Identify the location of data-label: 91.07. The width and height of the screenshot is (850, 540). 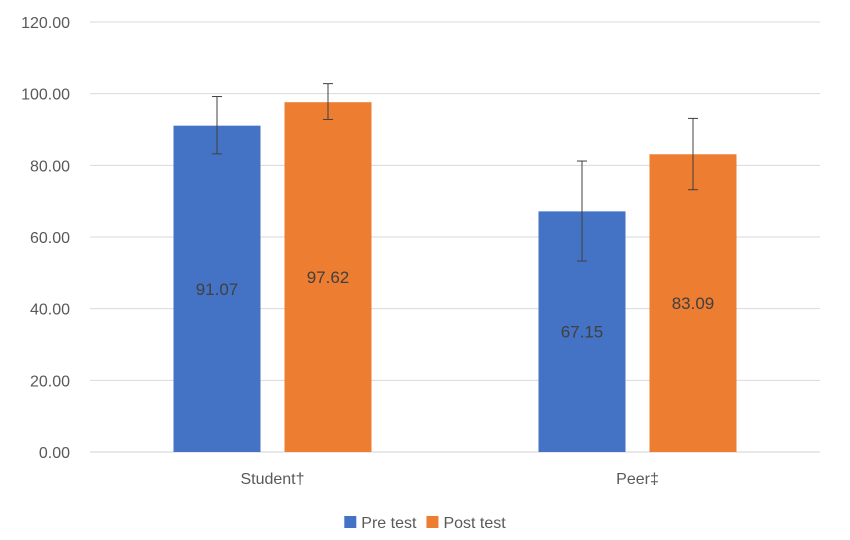
(217, 289).